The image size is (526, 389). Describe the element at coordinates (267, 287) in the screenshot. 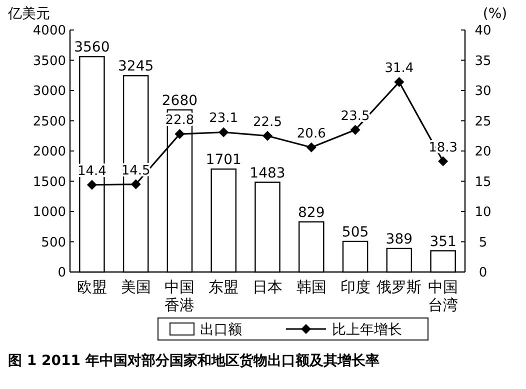

I see `categories[4]: 日本` at that location.